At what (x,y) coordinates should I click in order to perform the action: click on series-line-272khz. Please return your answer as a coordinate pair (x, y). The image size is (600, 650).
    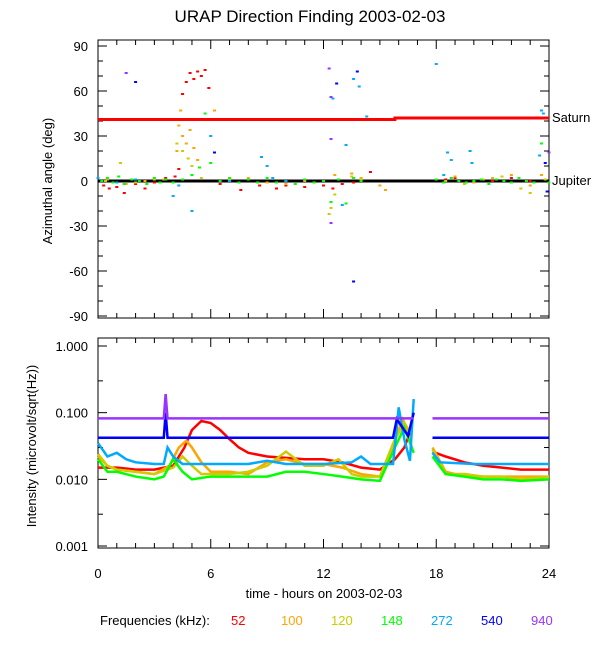
    Looking at the image, I should click on (255, 432).